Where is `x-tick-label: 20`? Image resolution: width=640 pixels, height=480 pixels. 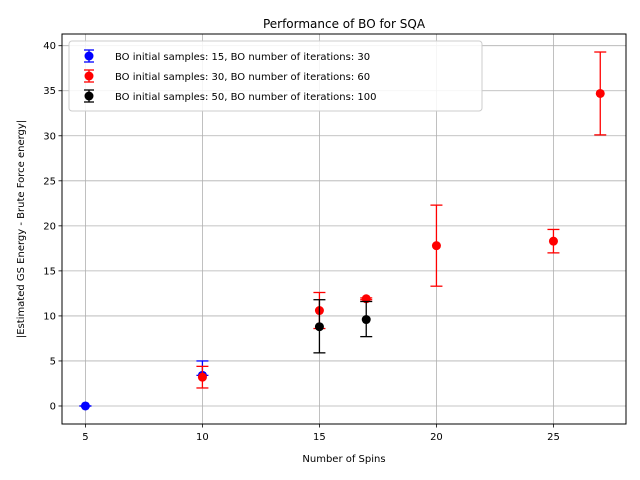
x-tick-label: 20 is located at coordinates (436, 437).